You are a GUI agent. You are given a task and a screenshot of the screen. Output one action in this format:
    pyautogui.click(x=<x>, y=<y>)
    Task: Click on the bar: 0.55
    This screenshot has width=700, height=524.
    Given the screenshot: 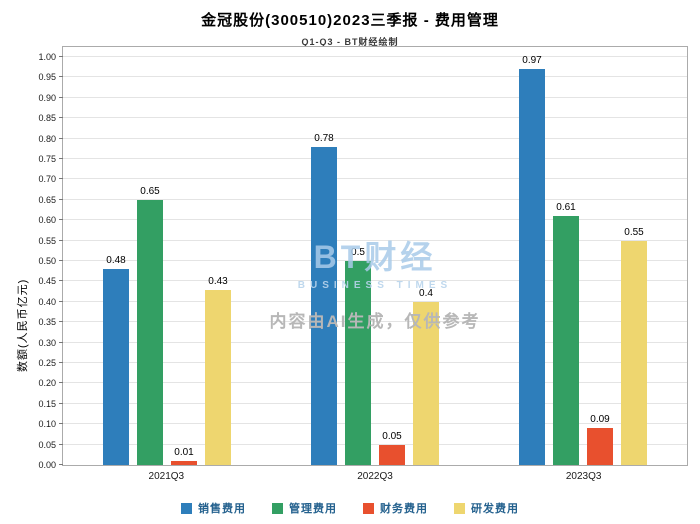 What is the action you would take?
    pyautogui.click(x=634, y=346)
    